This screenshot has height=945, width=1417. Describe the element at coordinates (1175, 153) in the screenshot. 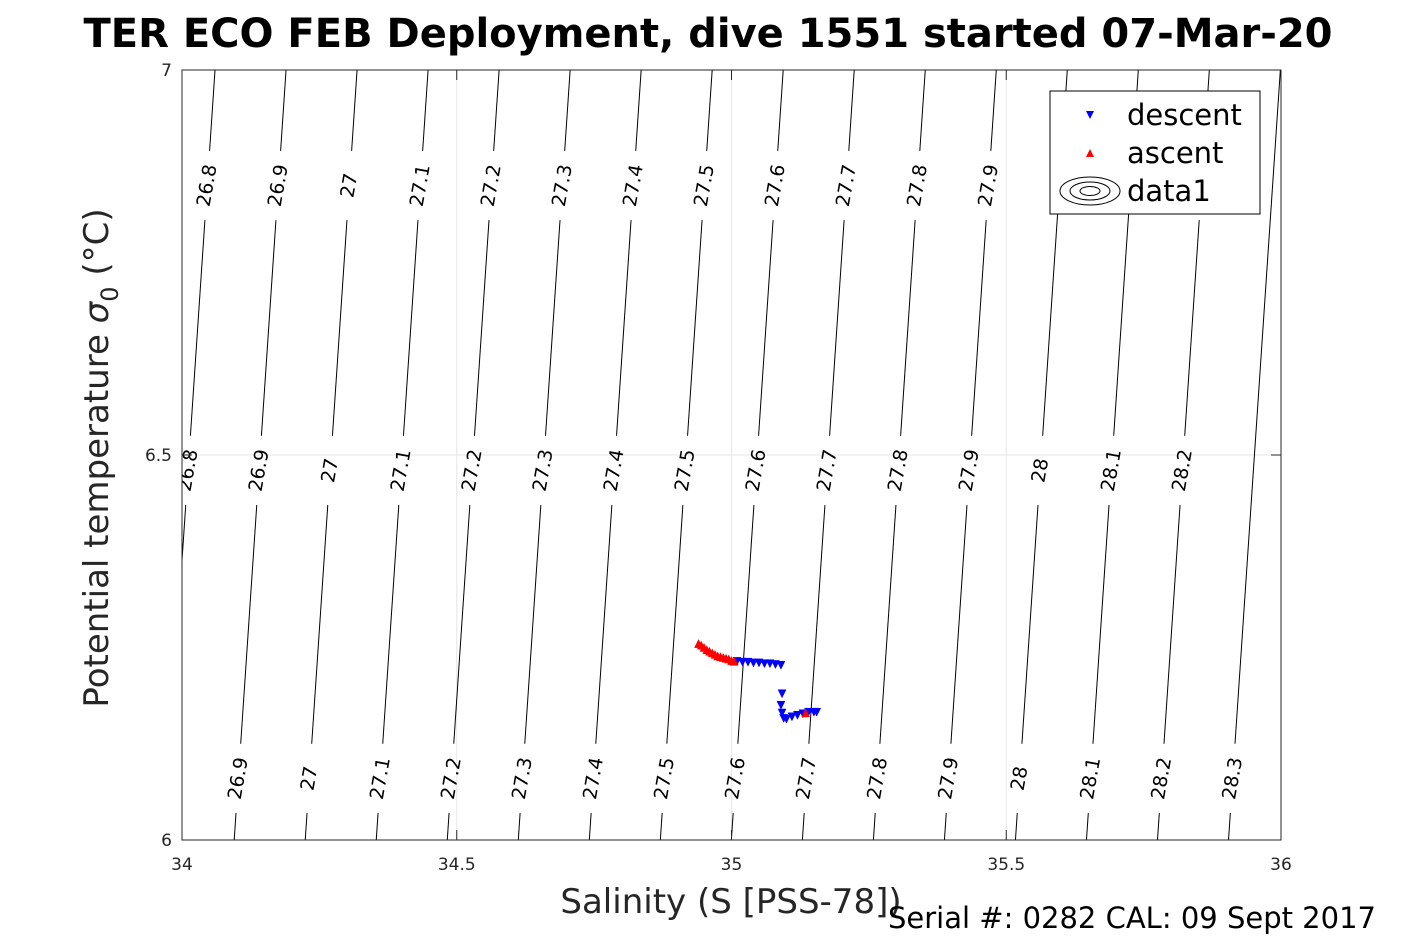

I see `legend-label-ascent: ascent` at that location.